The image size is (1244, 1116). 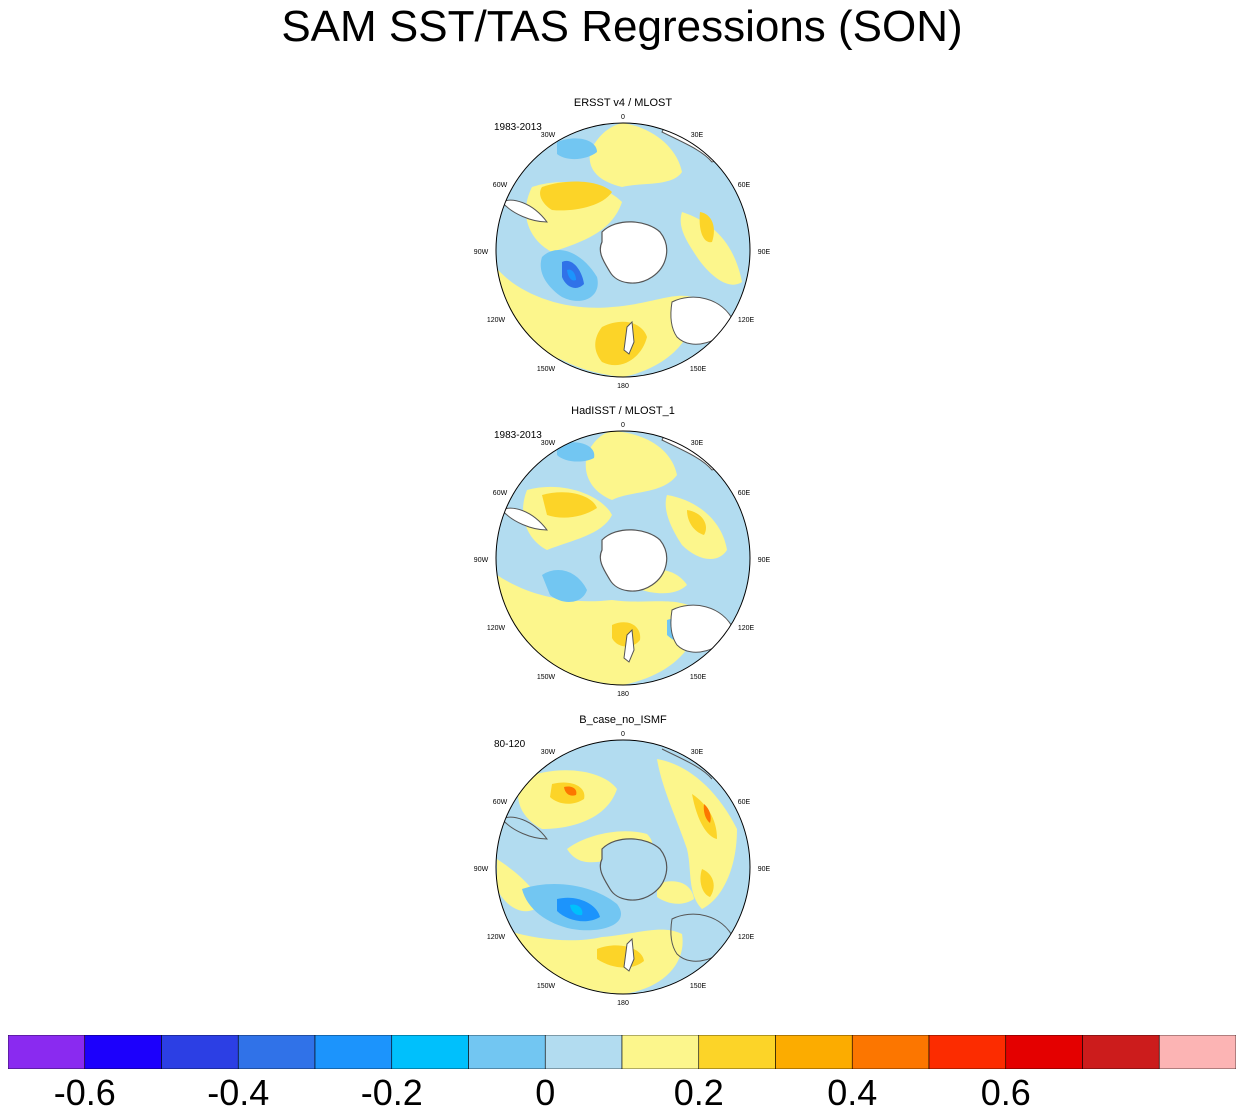 I want to click on map-panel-hadisst: HadISST / MLOST_1 1983-2013 0 30E 60E, so click(x=623, y=550).